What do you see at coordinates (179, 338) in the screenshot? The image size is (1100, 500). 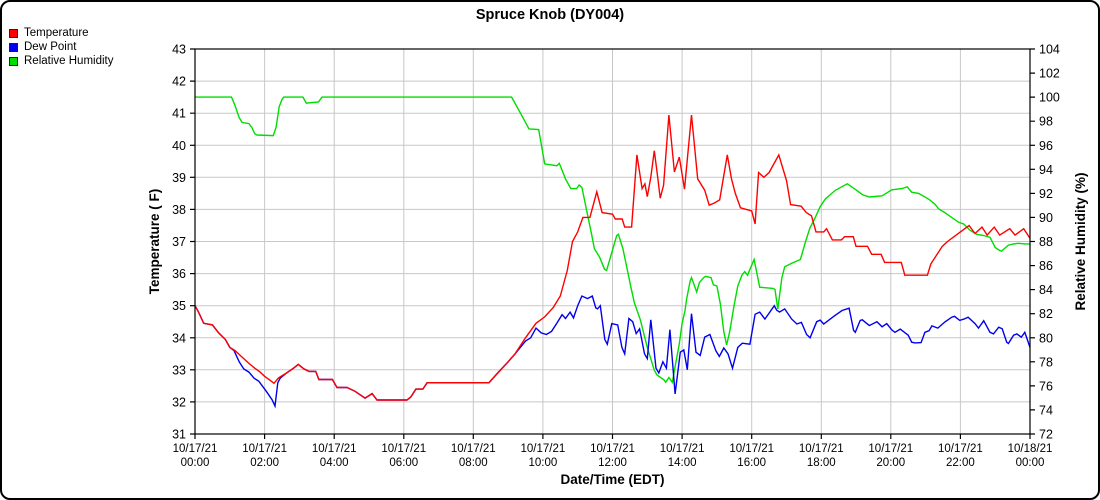 I see `svg-text: 34` at bounding box center [179, 338].